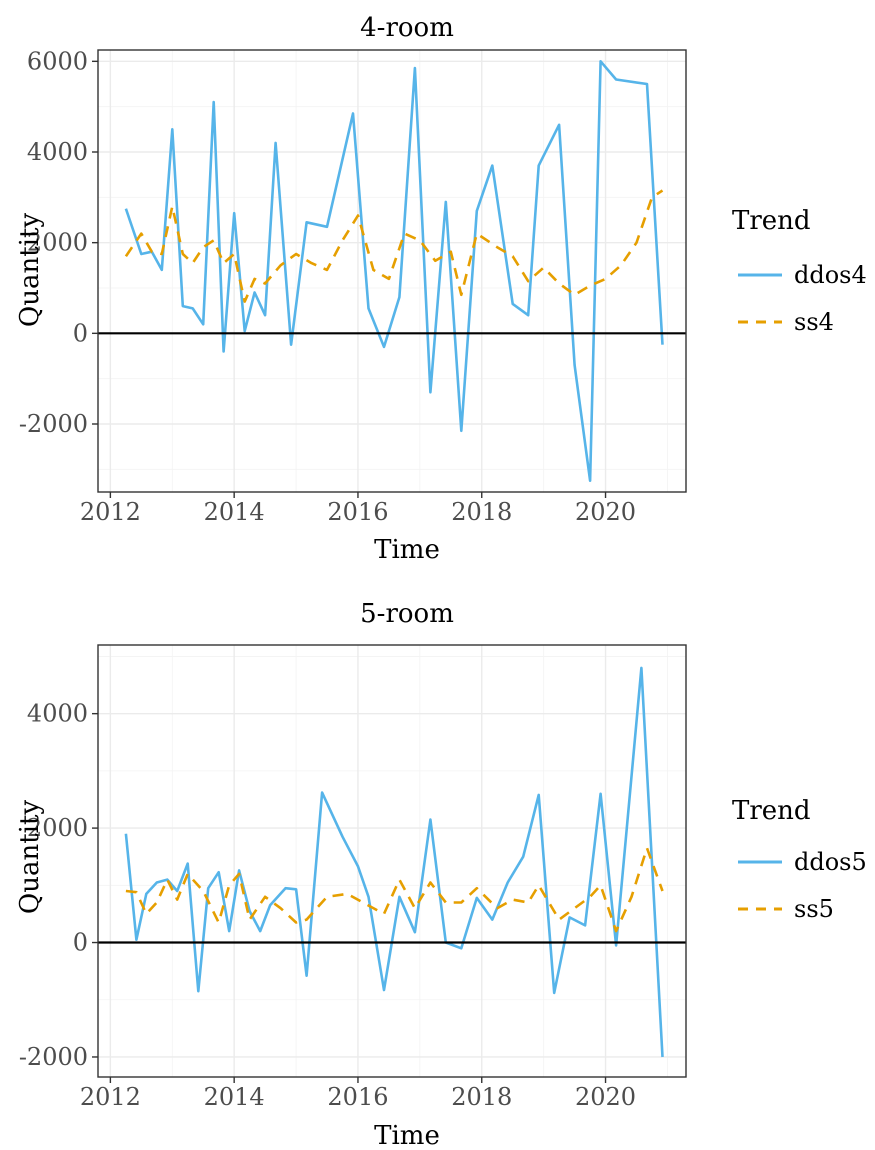  What do you see at coordinates (394, 889) in the screenshot?
I see `series-line-ss5` at bounding box center [394, 889].